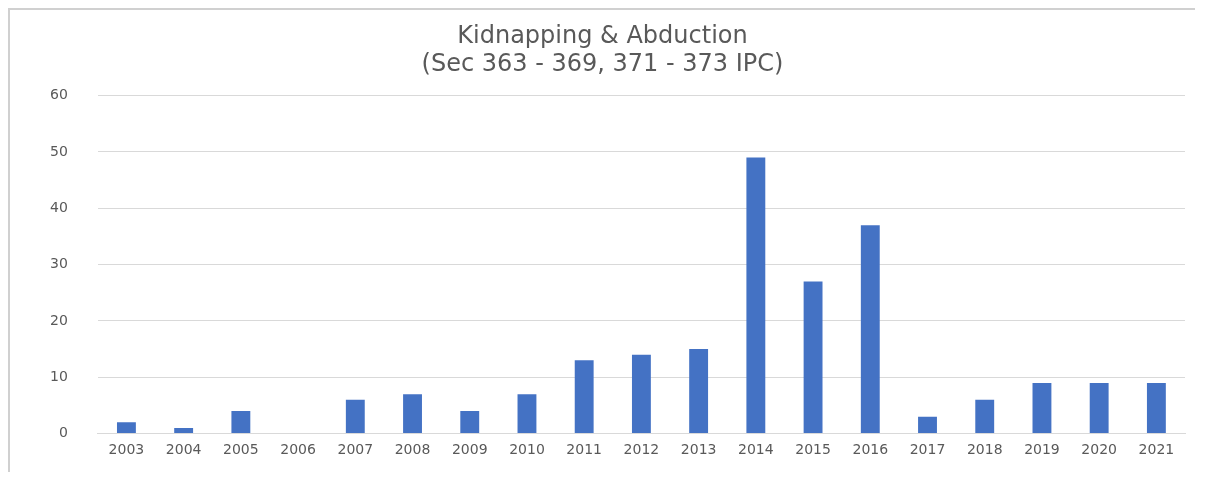 The image size is (1205, 487). I want to click on y-tick-label: 10, so click(58, 375).